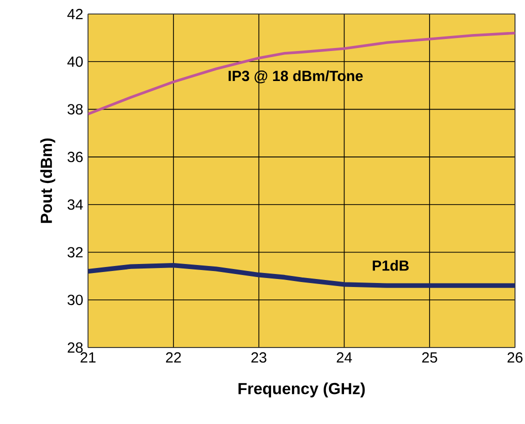 The image size is (525, 424). Describe the element at coordinates (75, 157) in the screenshot. I see `y-tick-label: 36` at that location.